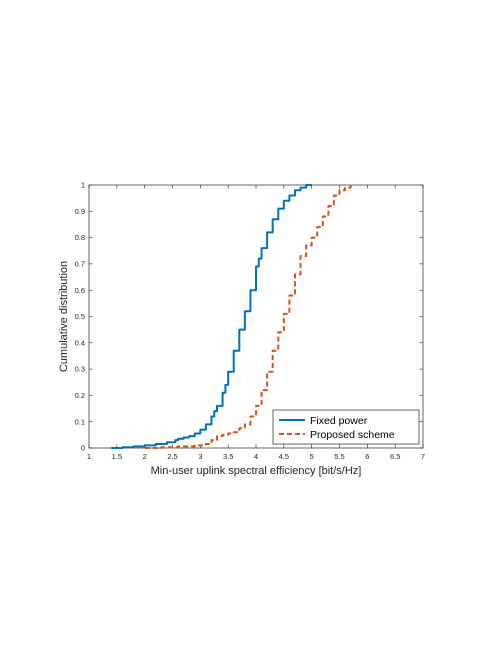  I want to click on y-tick-label: 0.7, so click(80, 264).